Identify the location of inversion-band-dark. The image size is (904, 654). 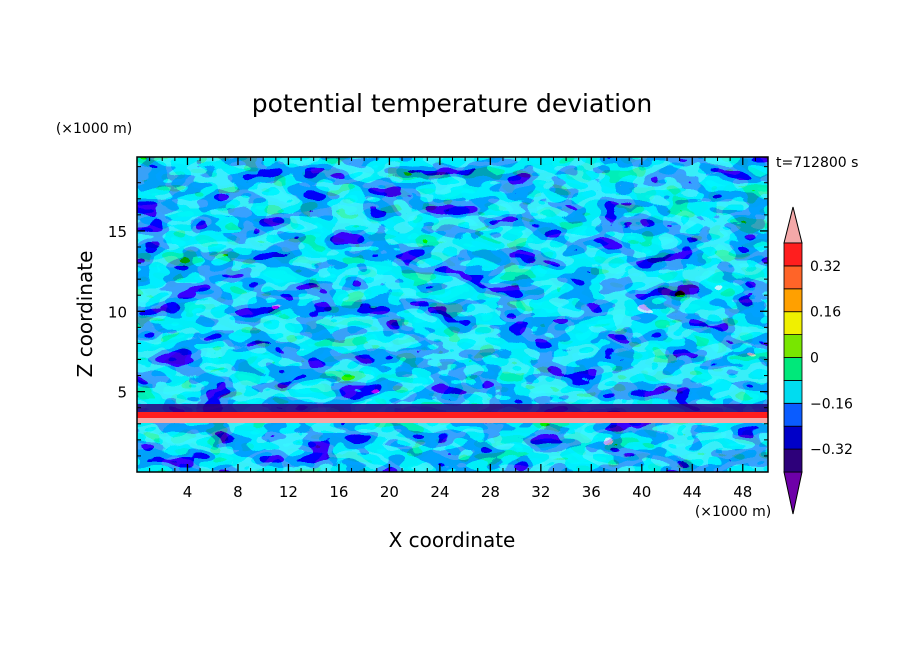
(452, 409).